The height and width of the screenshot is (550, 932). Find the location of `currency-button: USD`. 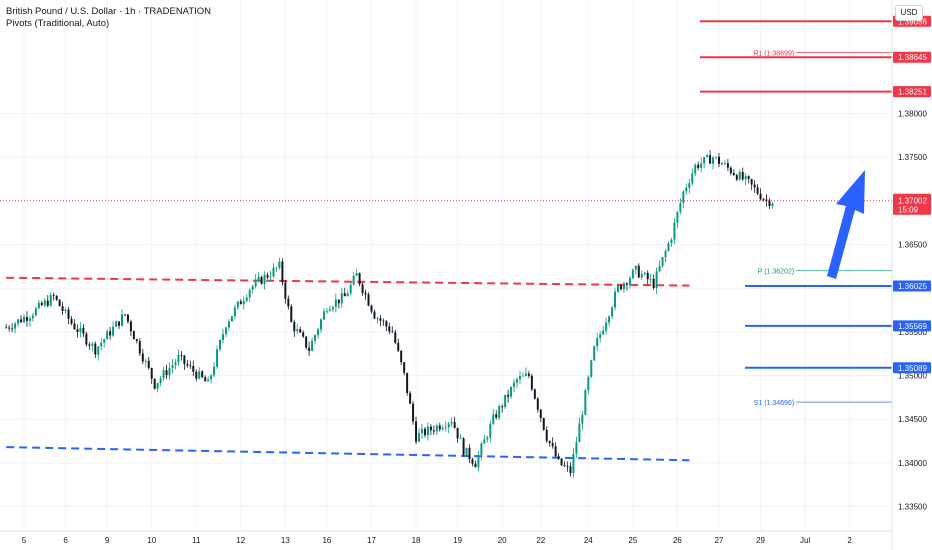

currency-button: USD is located at coordinates (909, 13).